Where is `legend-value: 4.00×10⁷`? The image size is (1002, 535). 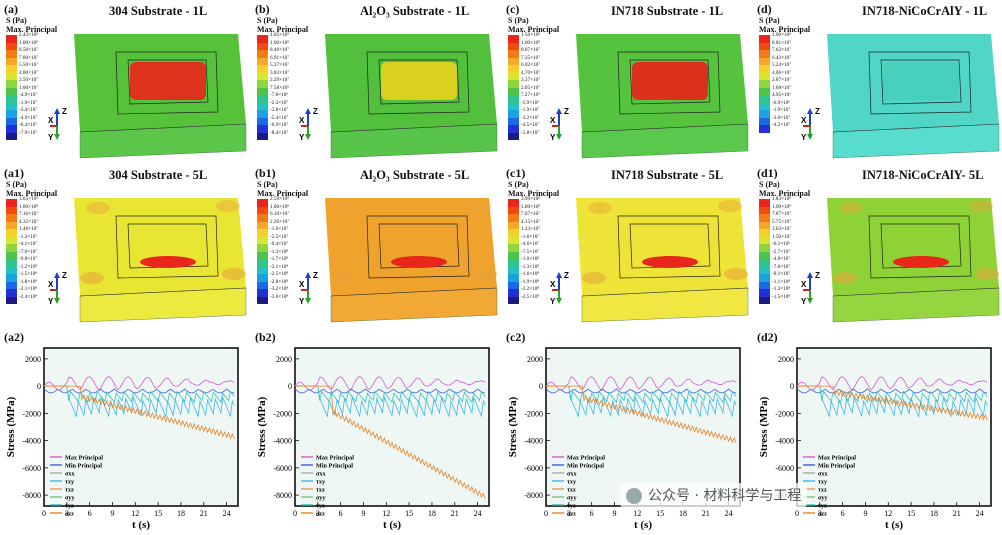 legend-value: 4.00×10⁷ is located at coordinates (28, 72).